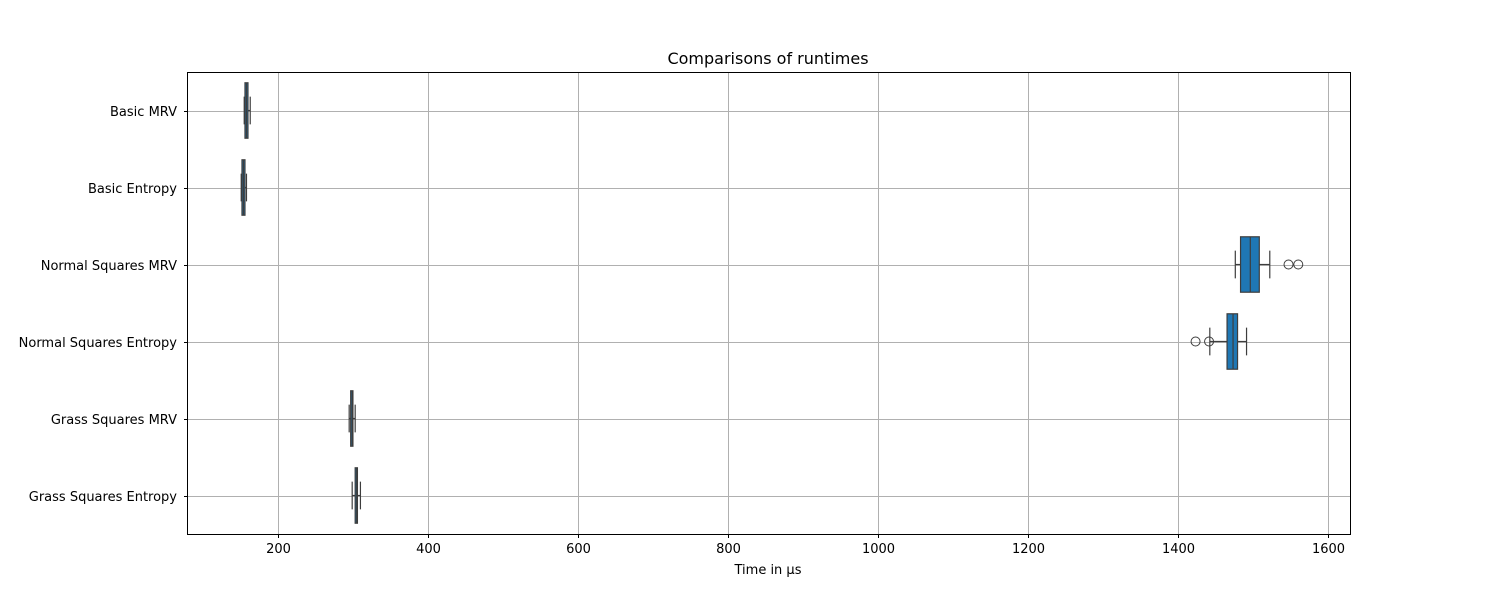  I want to click on x-tick-label: 800, so click(728, 549).